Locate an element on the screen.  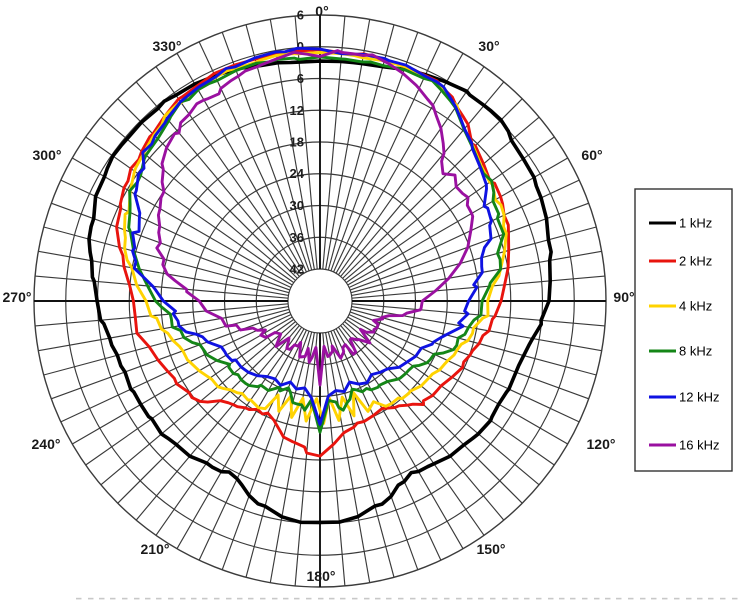
svg-text: 24 is located at coordinates (297, 173).